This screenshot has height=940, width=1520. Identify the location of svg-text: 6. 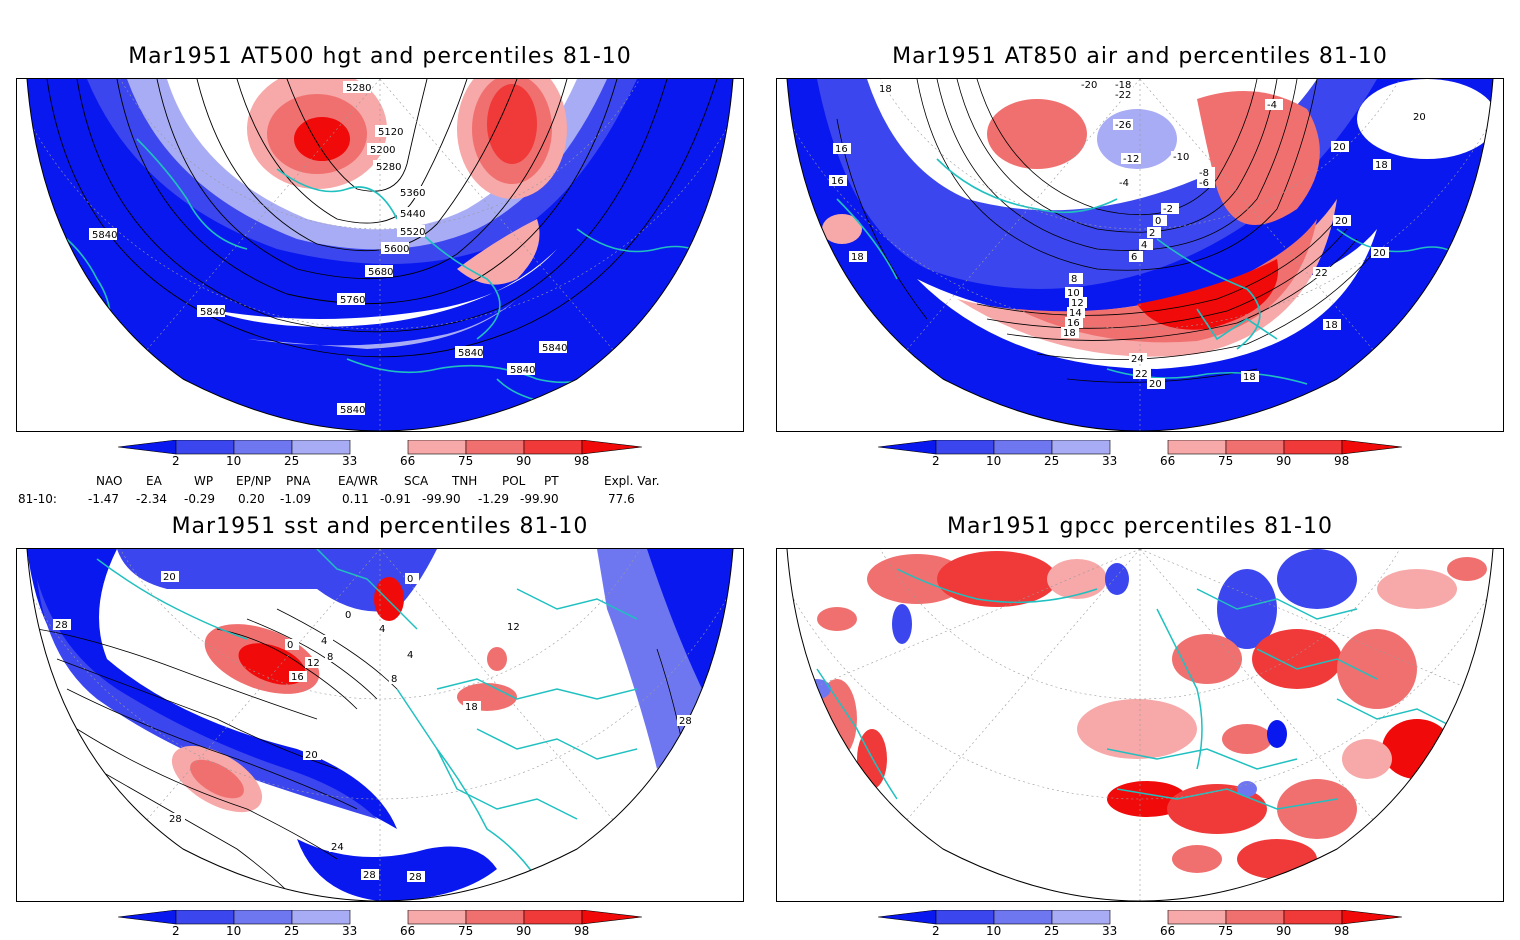
(1134, 257).